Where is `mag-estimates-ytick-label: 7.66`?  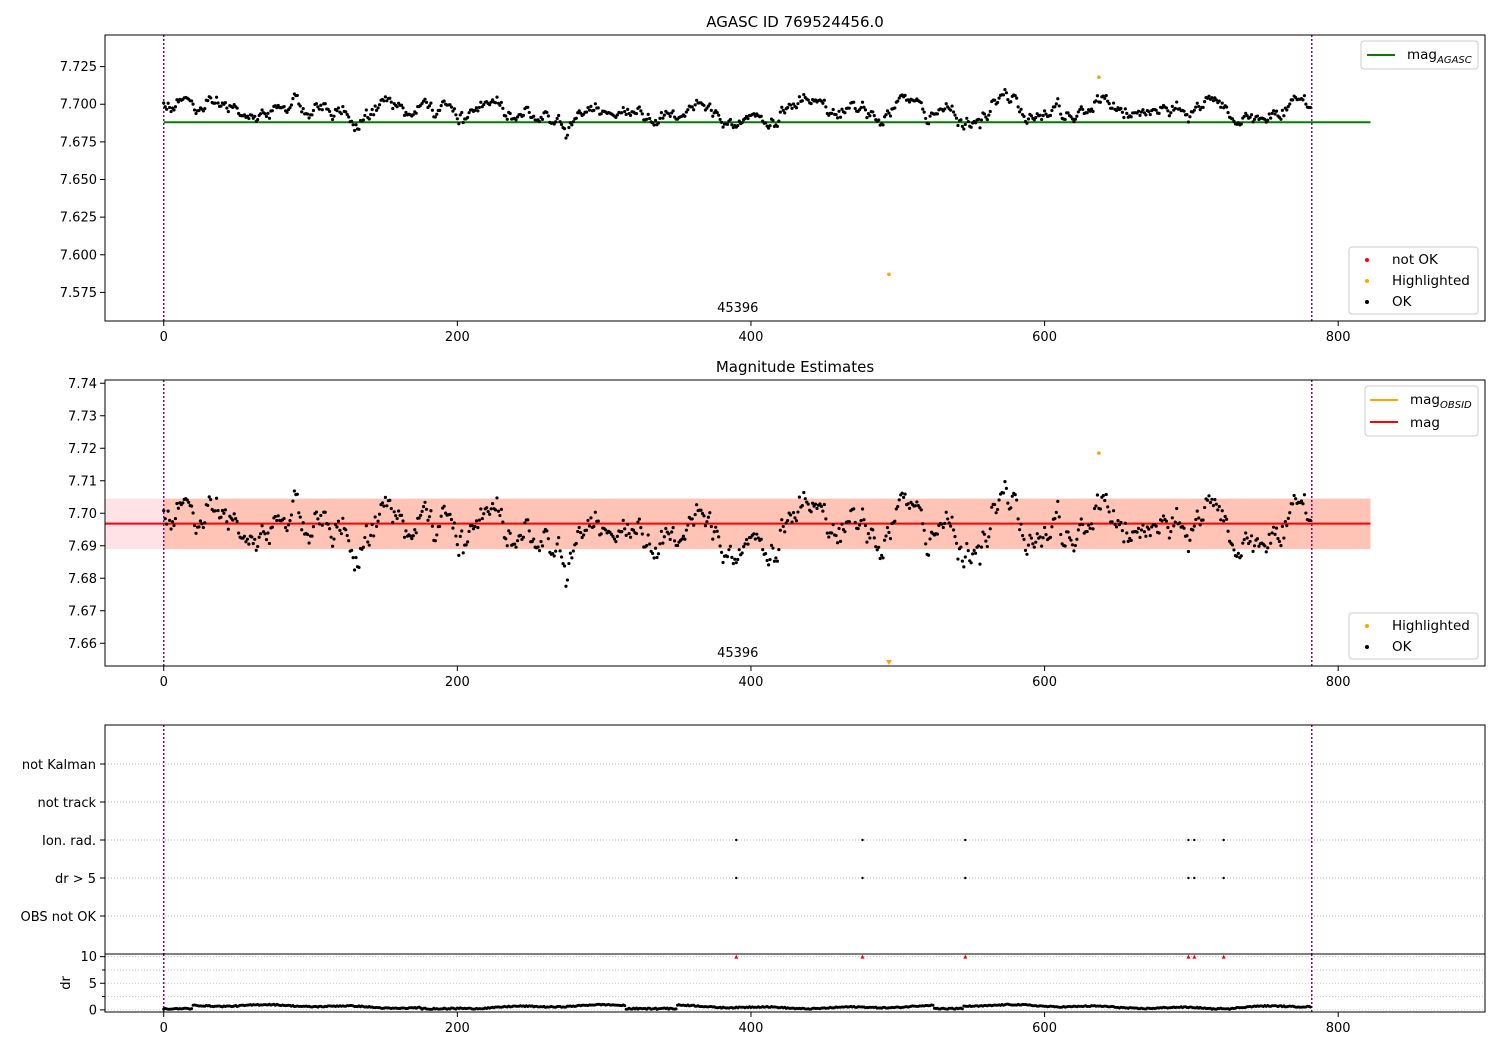
mag-estimates-ytick-label: 7.66 is located at coordinates (82, 644).